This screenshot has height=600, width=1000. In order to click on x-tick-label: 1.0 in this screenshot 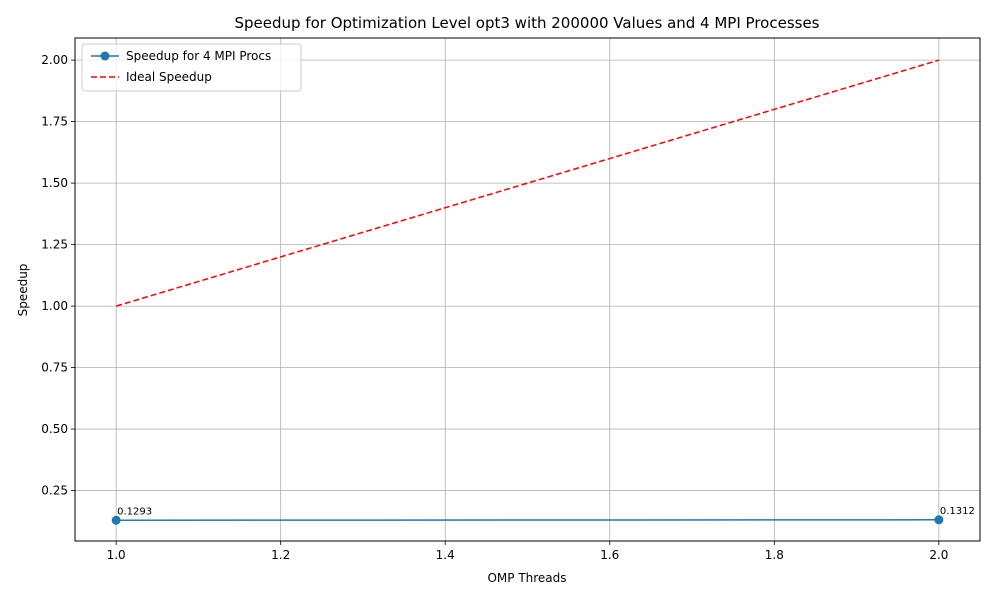, I will do `click(116, 555)`.